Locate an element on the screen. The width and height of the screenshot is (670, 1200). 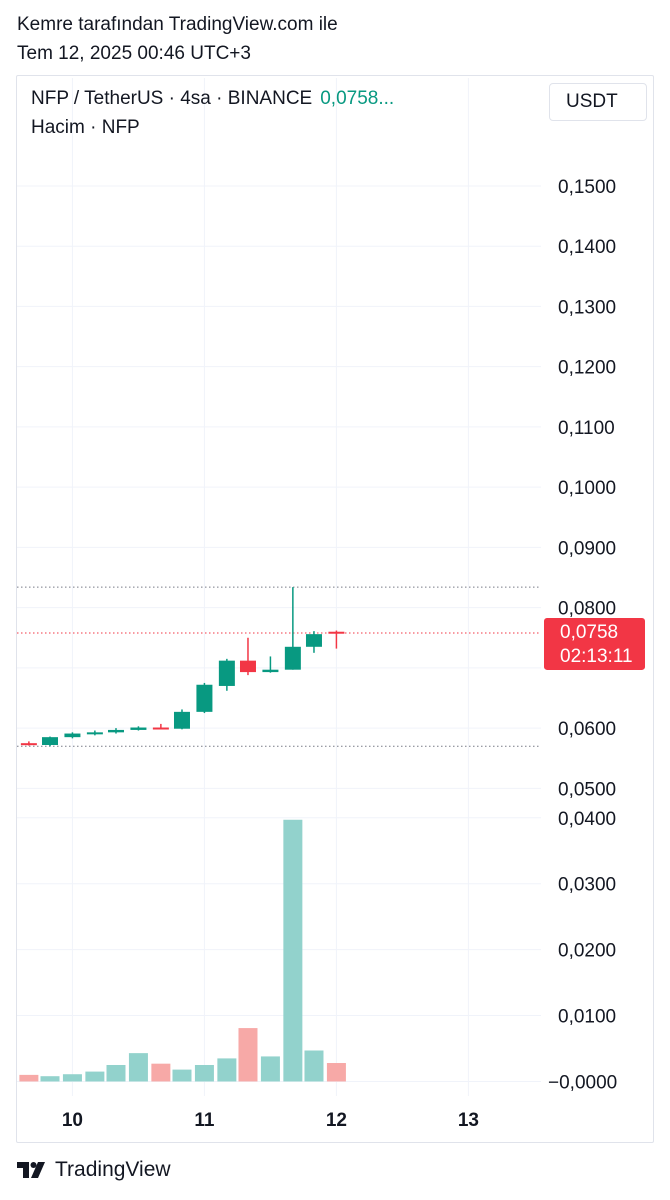
bar-countdown-label: 02:13:11 is located at coordinates (596, 656).